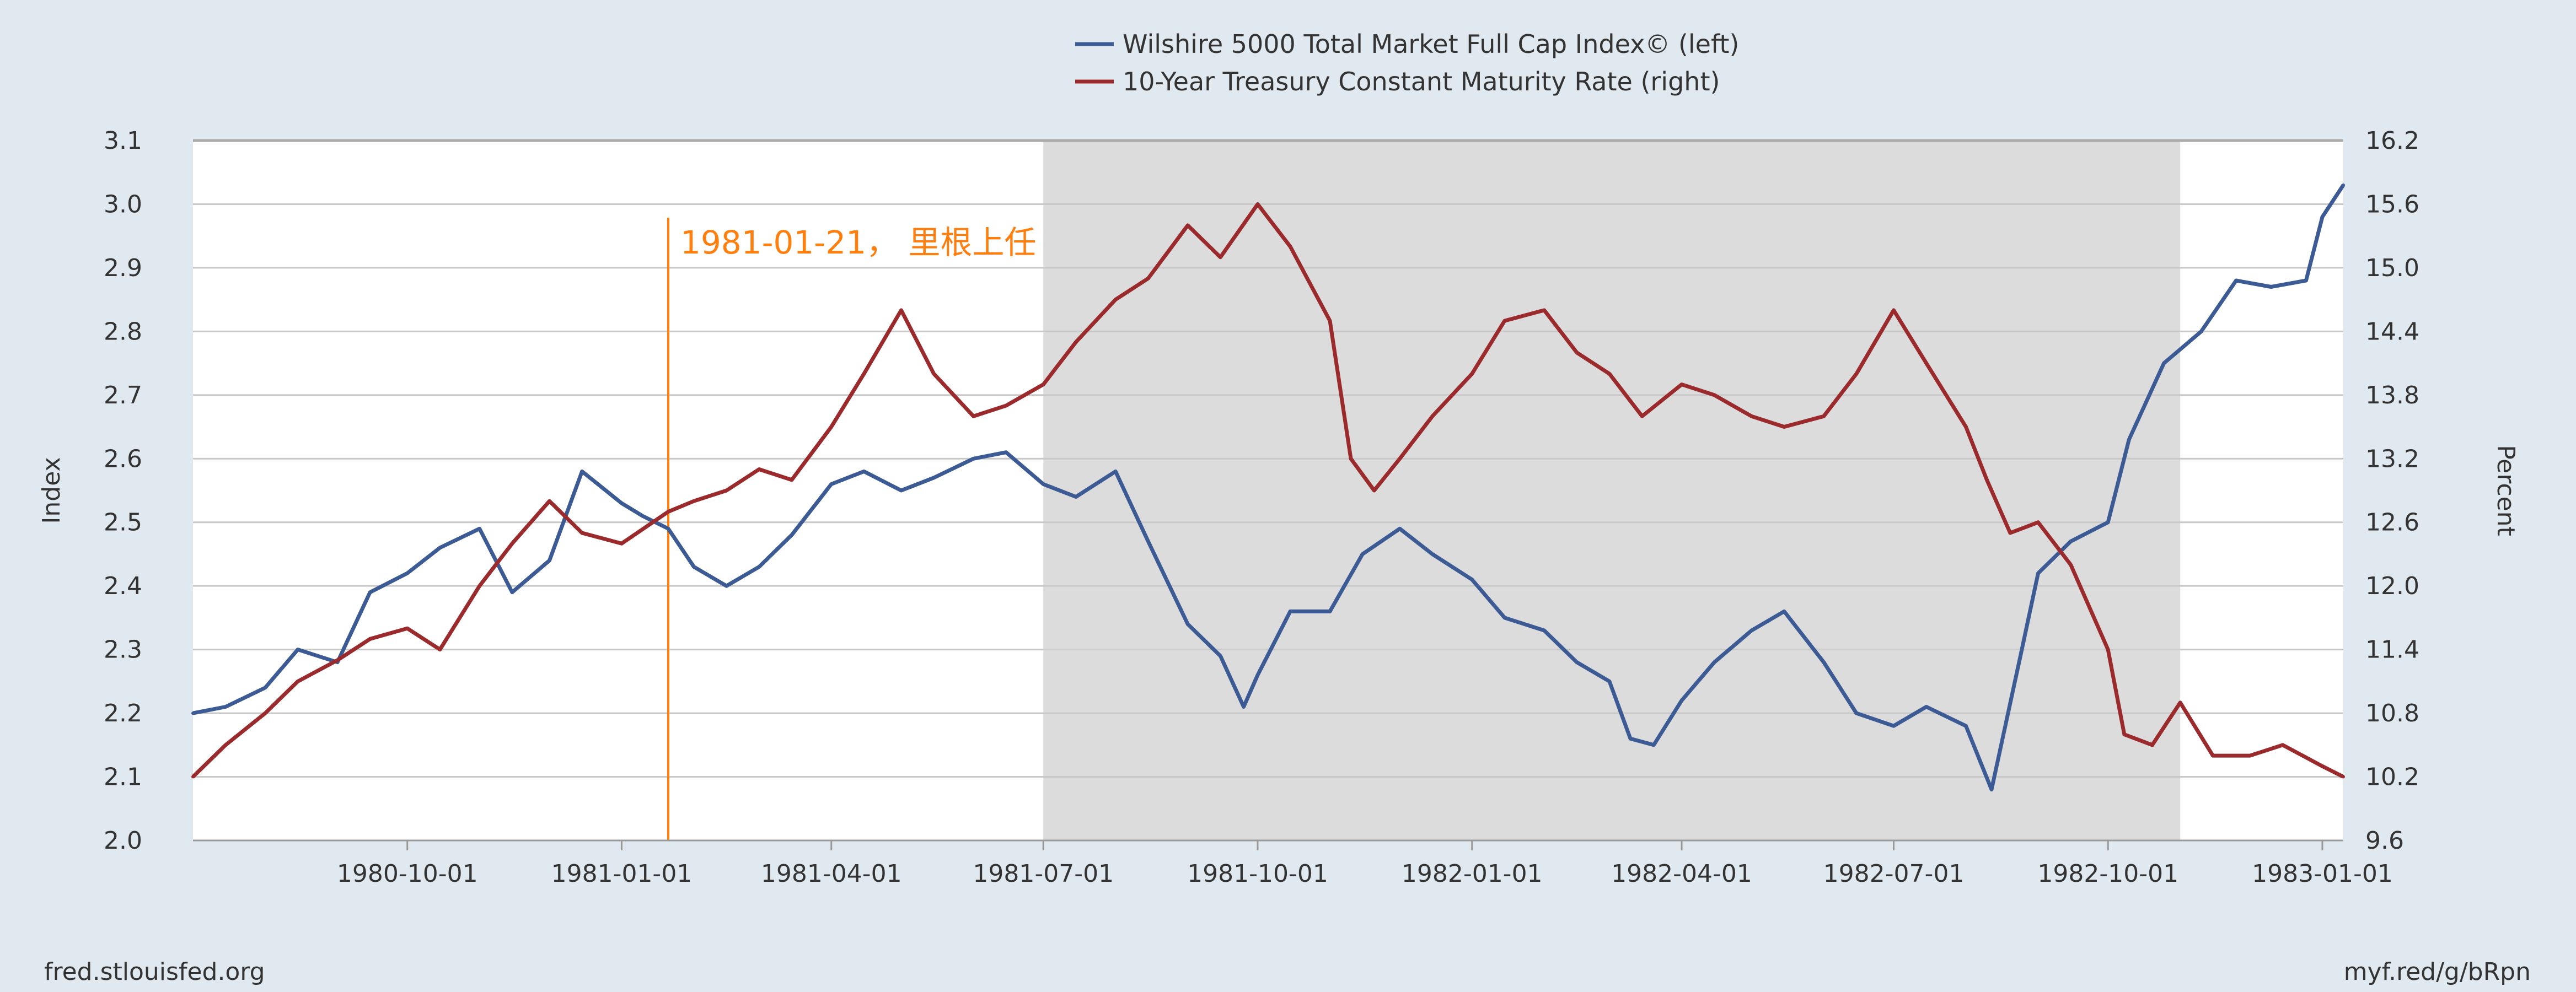 Image resolution: width=2576 pixels, height=992 pixels. Describe the element at coordinates (407, 874) in the screenshot. I see `x-tick-label: 1980-10-01` at that location.